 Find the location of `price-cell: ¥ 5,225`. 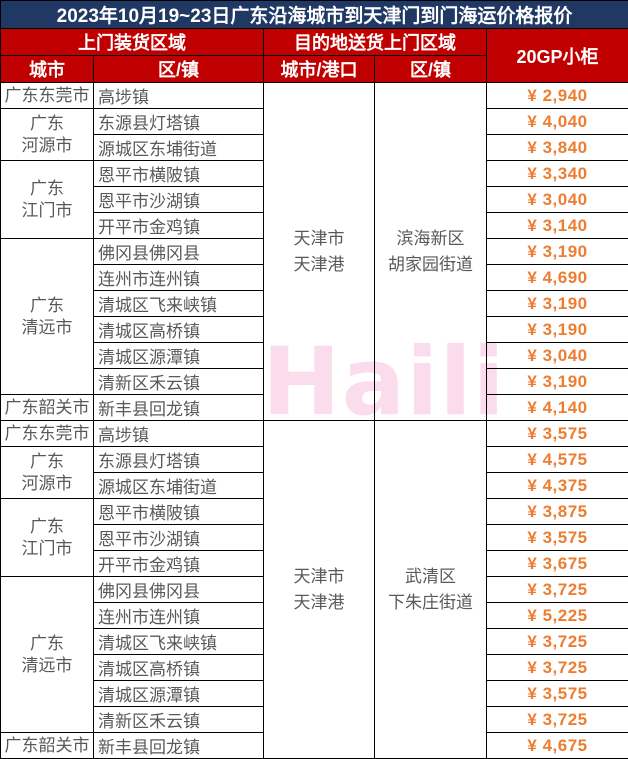

price-cell: ¥ 5,225 is located at coordinates (557, 616).